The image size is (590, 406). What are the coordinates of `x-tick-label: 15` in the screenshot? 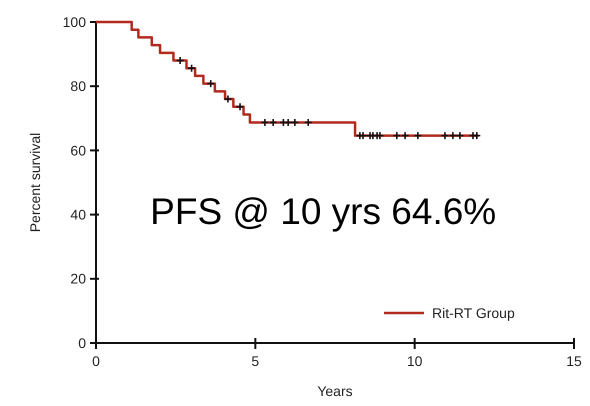 It's located at (574, 361).